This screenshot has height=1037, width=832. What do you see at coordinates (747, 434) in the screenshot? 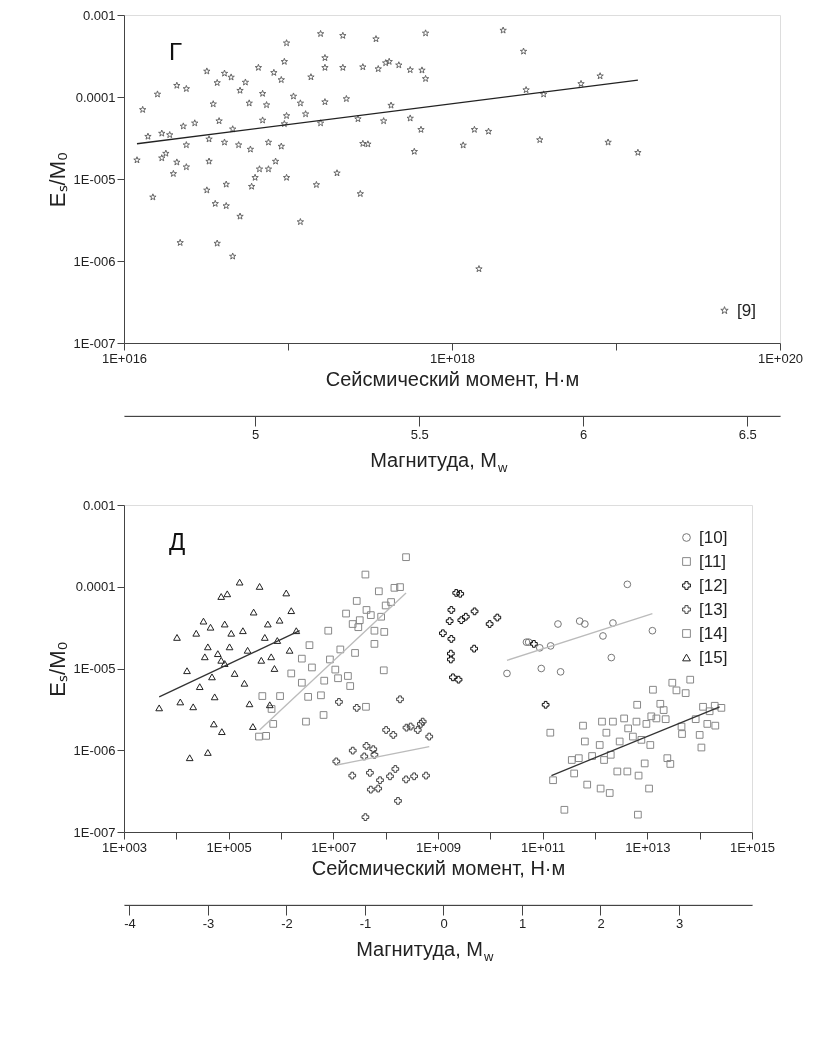
I see `x2-tick-label: 6.5` at bounding box center [747, 434].